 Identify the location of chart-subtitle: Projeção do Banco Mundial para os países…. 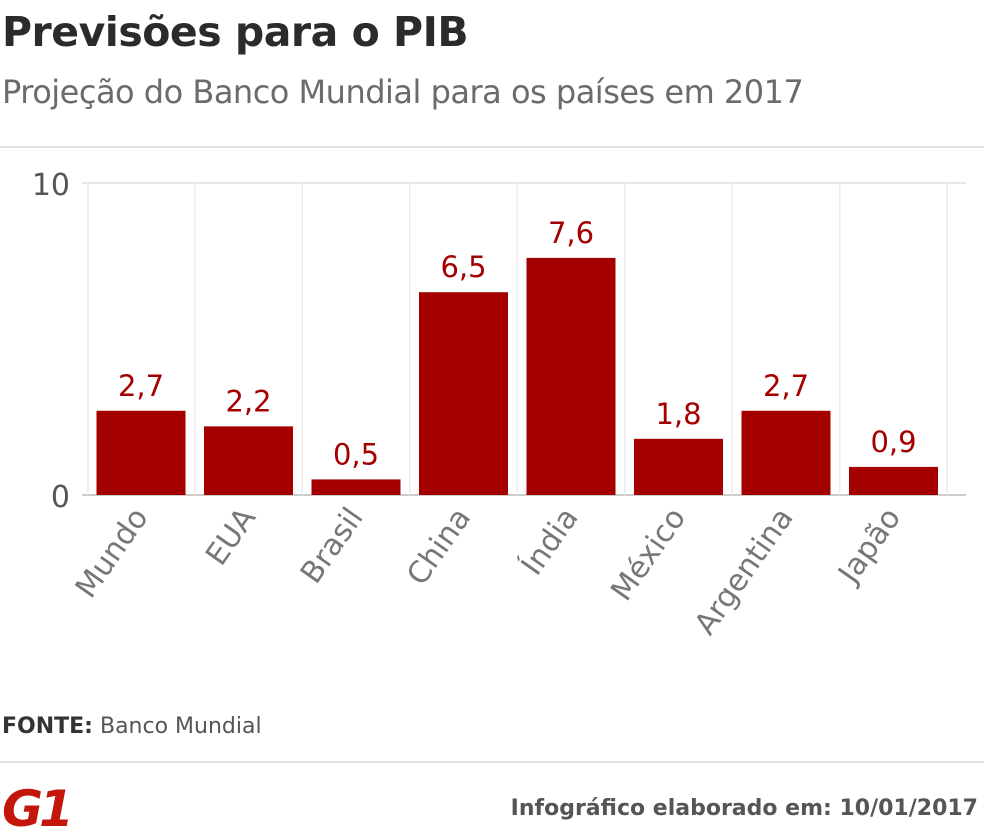
(403, 92).